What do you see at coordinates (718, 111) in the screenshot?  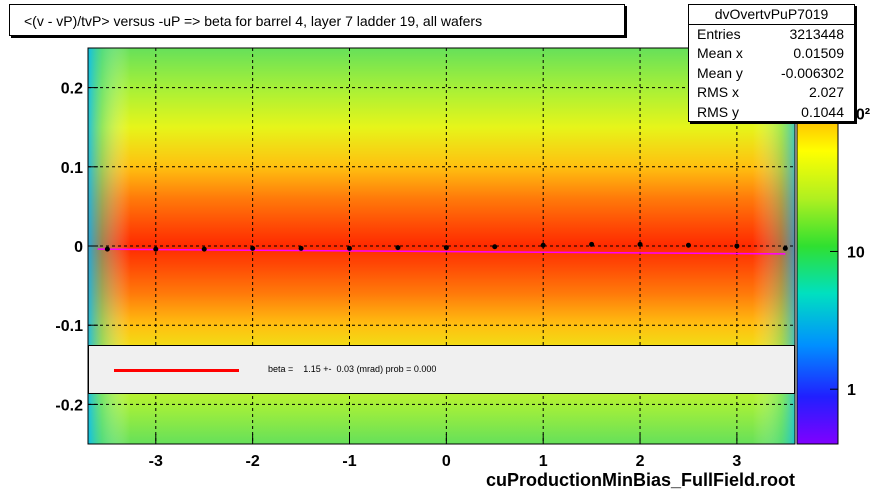 I see `stats-label: RMS y` at bounding box center [718, 111].